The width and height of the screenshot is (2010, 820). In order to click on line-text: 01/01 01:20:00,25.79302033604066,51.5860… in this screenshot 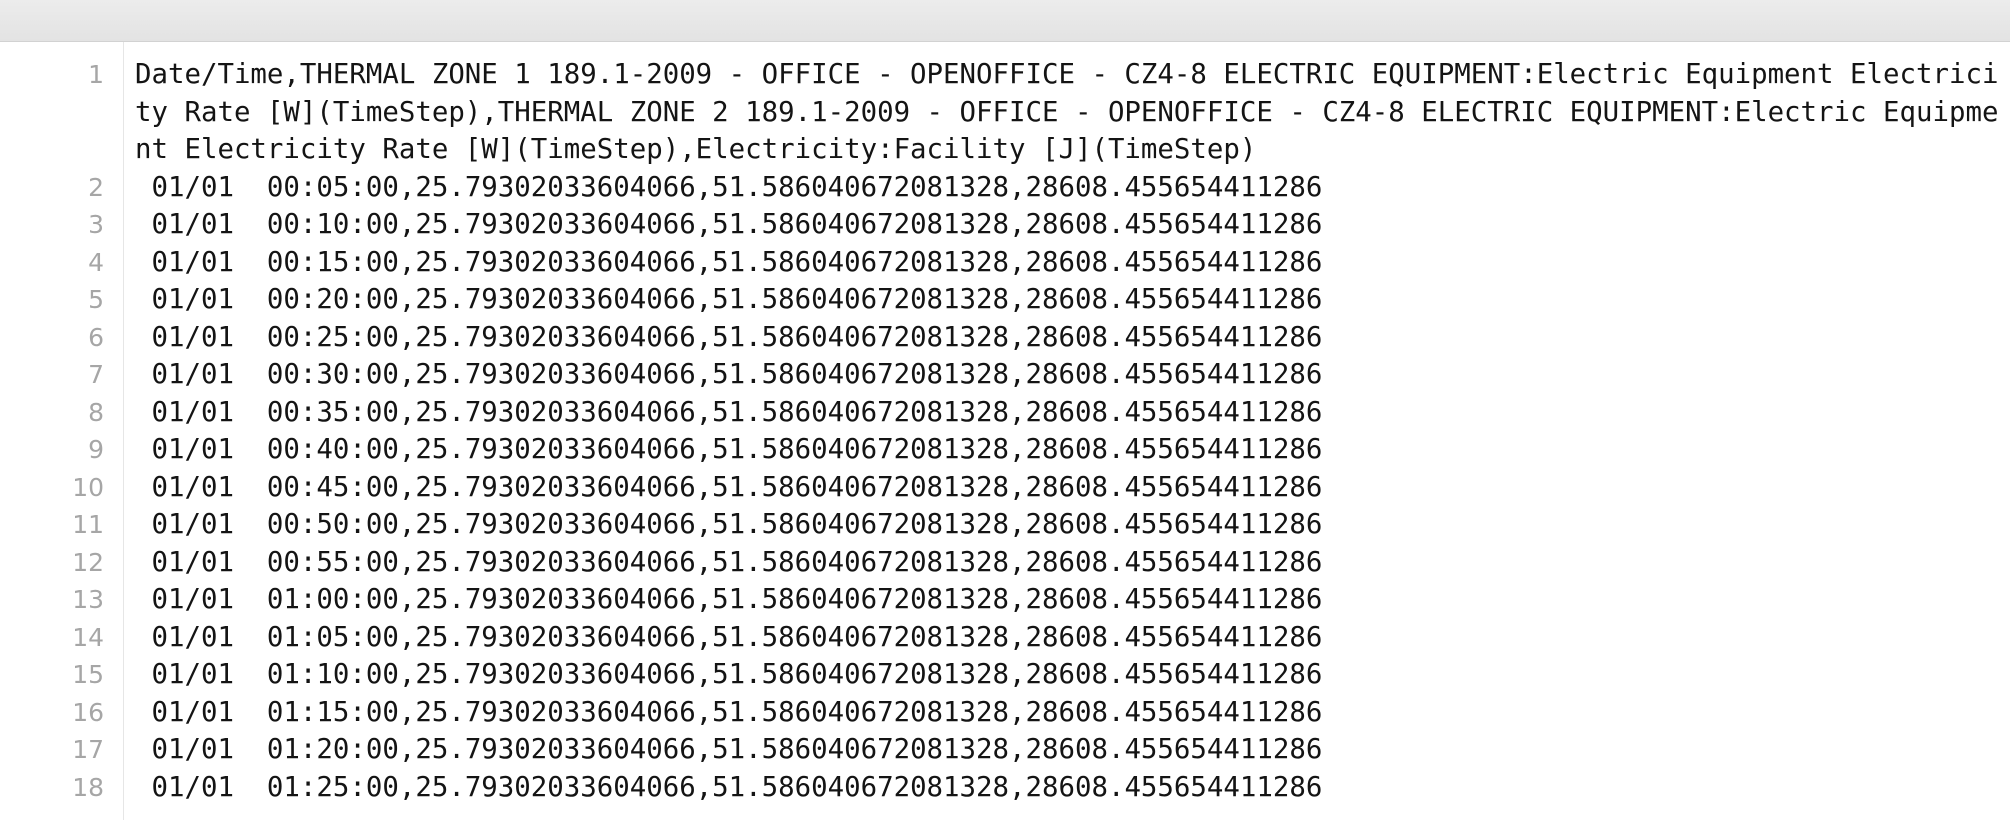, I will do `click(729, 749)`.